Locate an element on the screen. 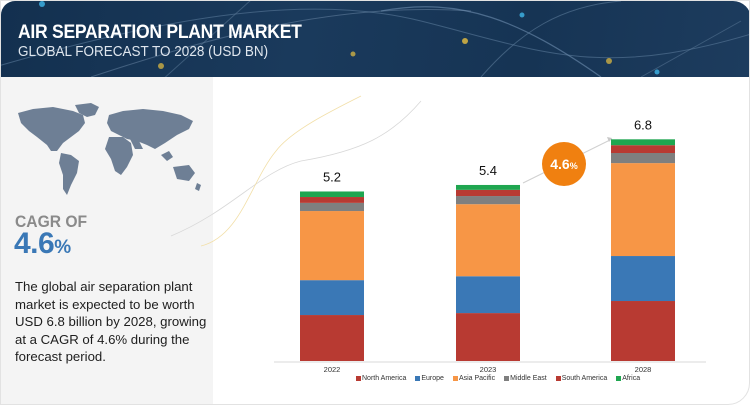 This screenshot has height=405, width=750. bar-segment-north-america-2022 is located at coordinates (332, 338).